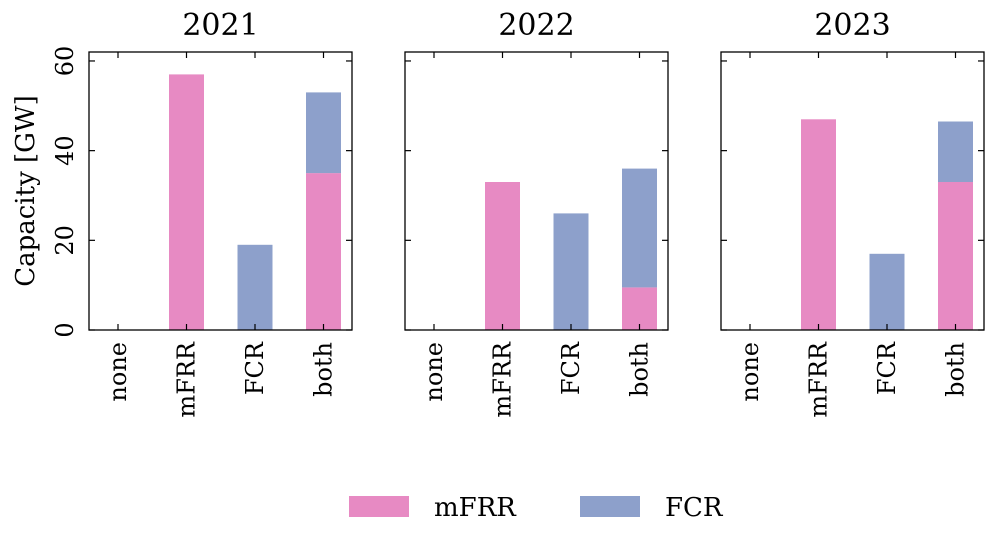  I want to click on bar-2023-both-FCR, so click(955, 151).